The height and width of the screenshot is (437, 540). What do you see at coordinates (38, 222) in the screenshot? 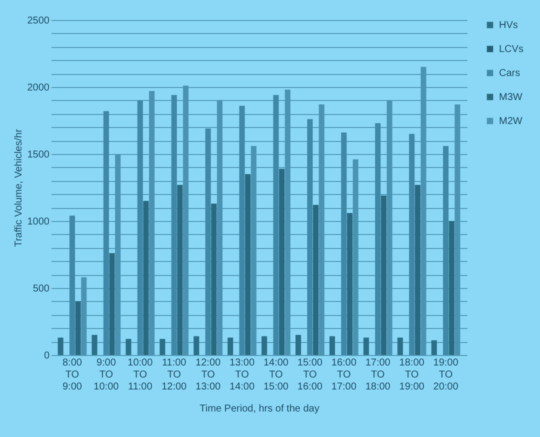
I see `y-tick-label: 1000` at bounding box center [38, 222].